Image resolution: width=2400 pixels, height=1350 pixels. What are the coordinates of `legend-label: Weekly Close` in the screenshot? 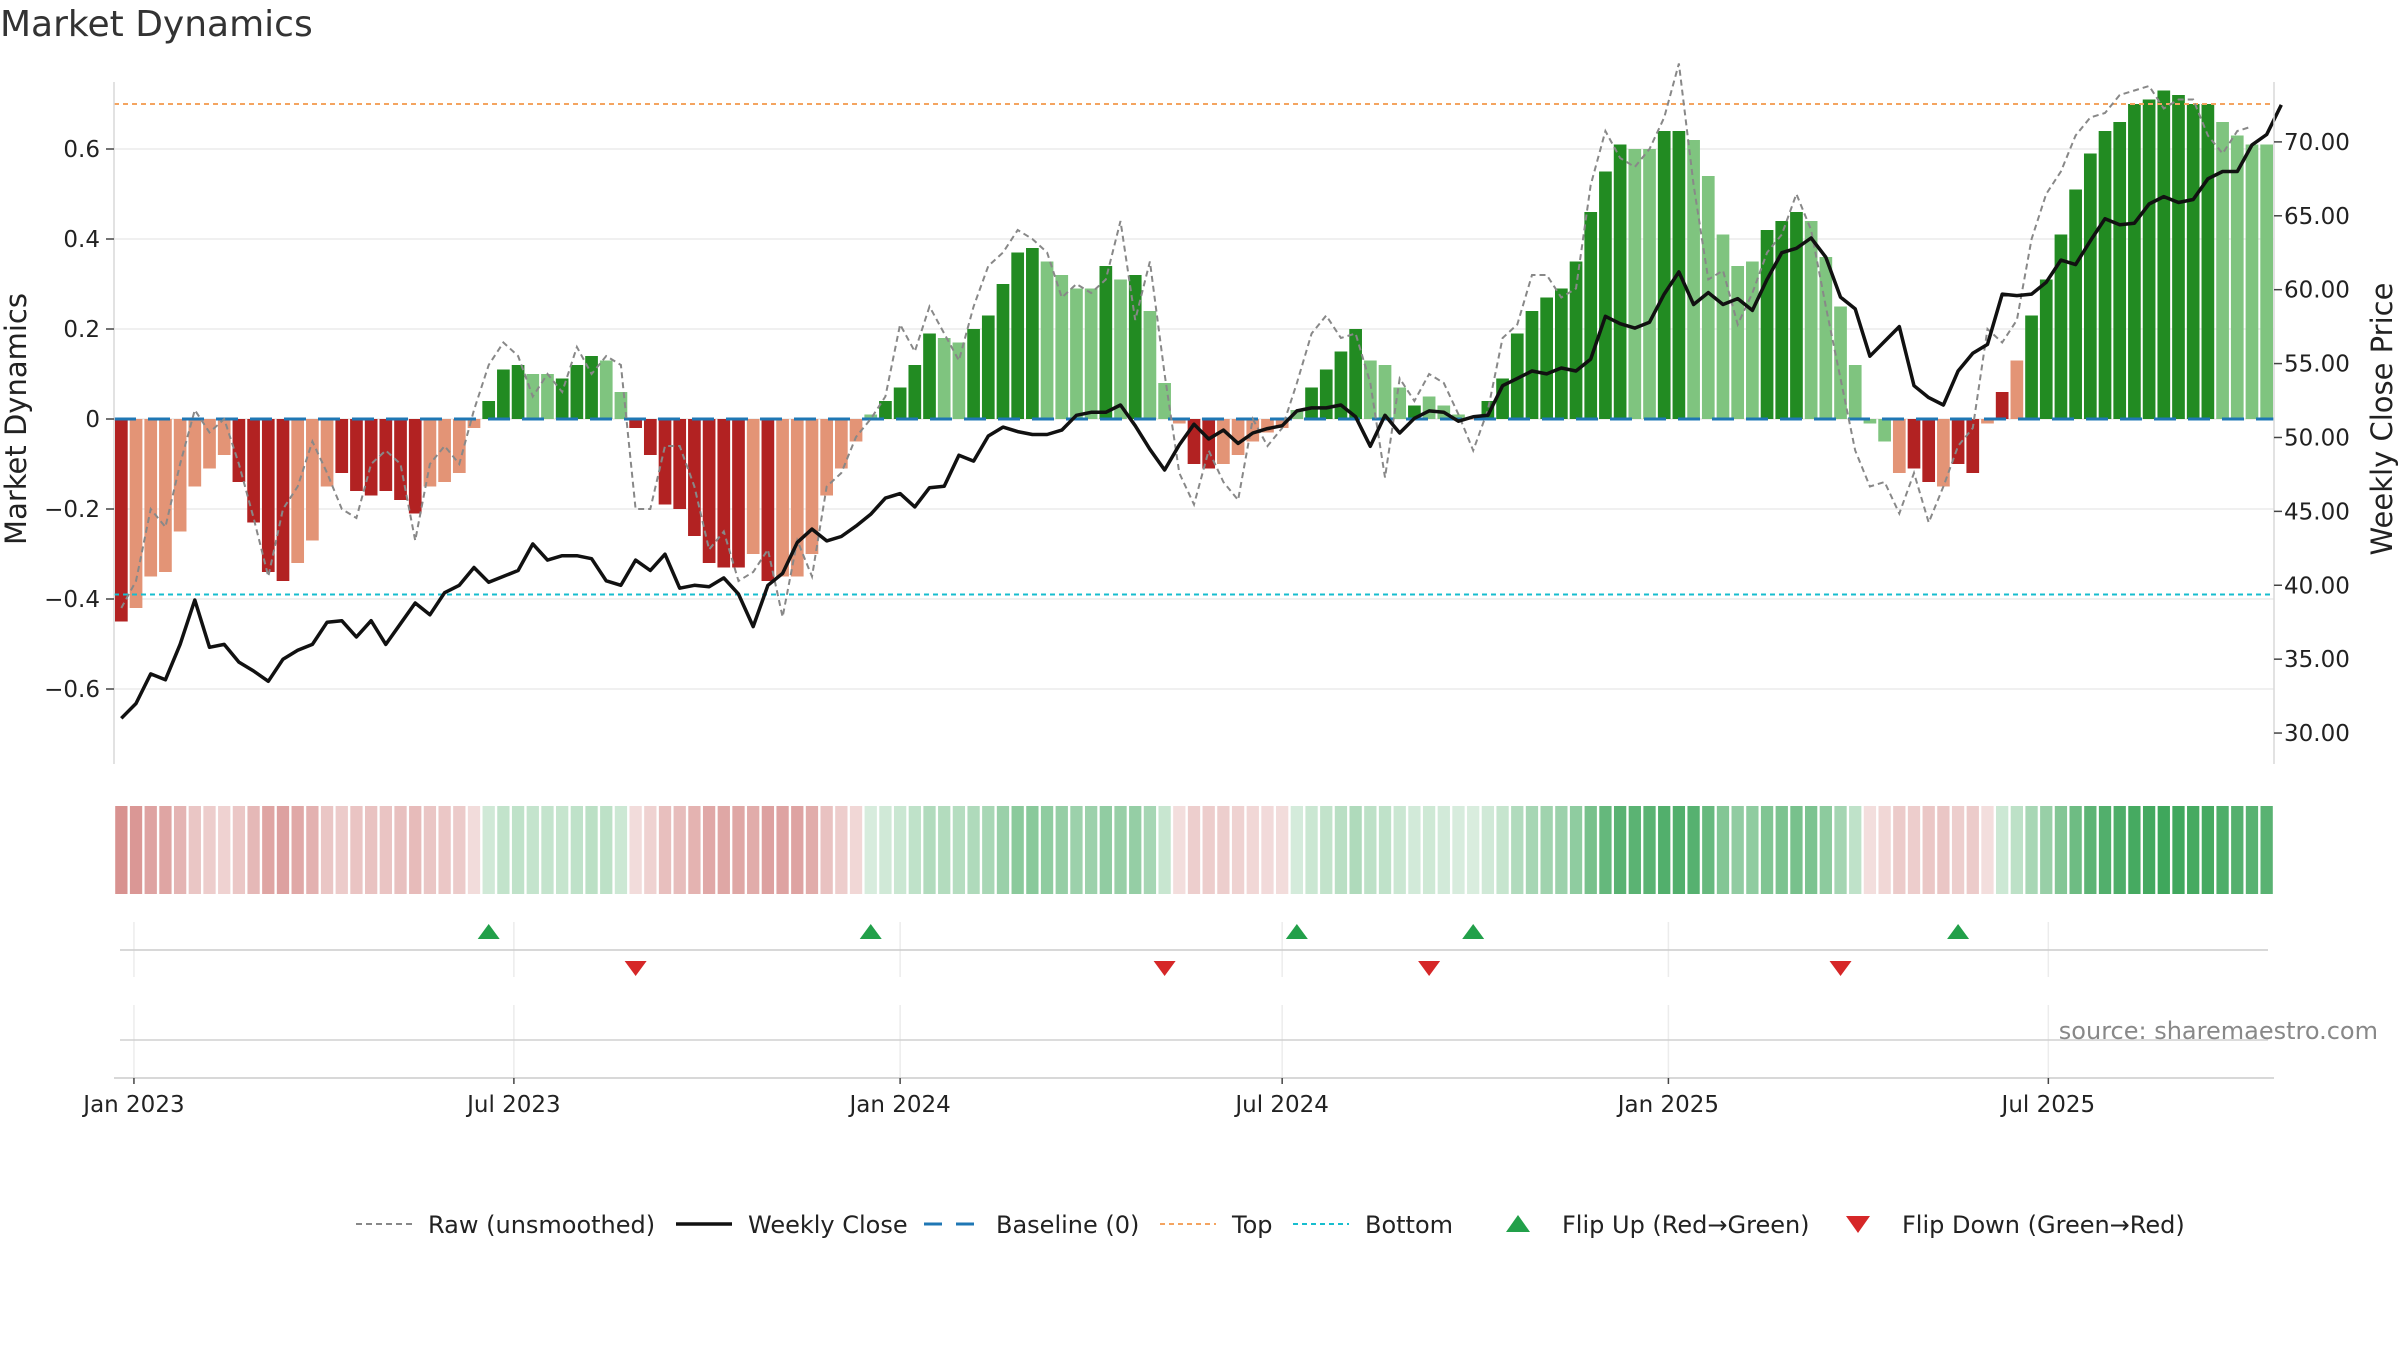 It's located at (828, 1225).